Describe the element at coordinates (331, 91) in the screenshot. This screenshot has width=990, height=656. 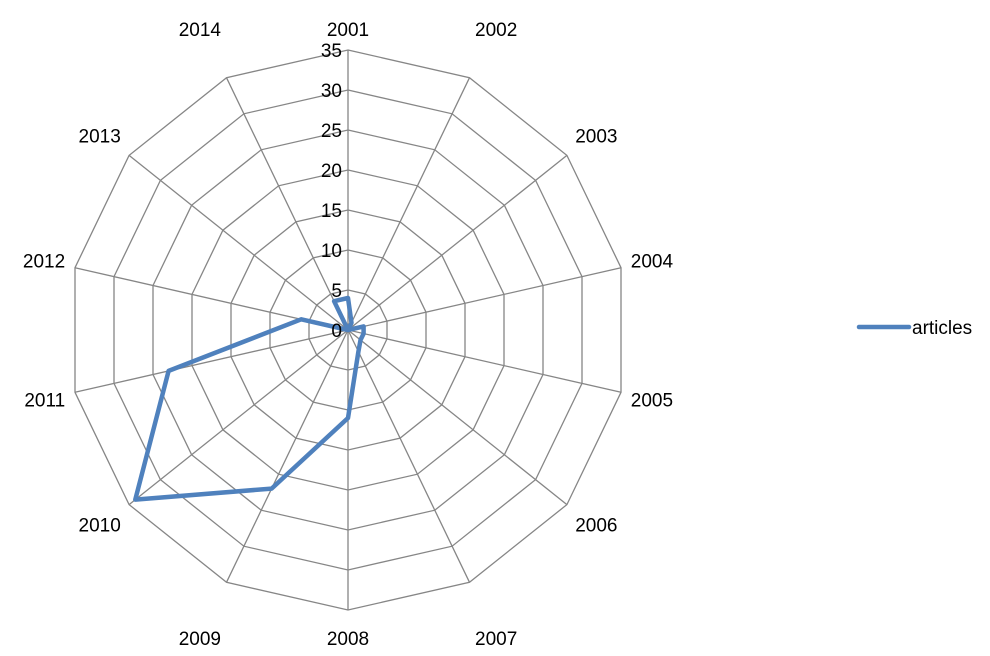
I see `tick-label: 30` at that location.